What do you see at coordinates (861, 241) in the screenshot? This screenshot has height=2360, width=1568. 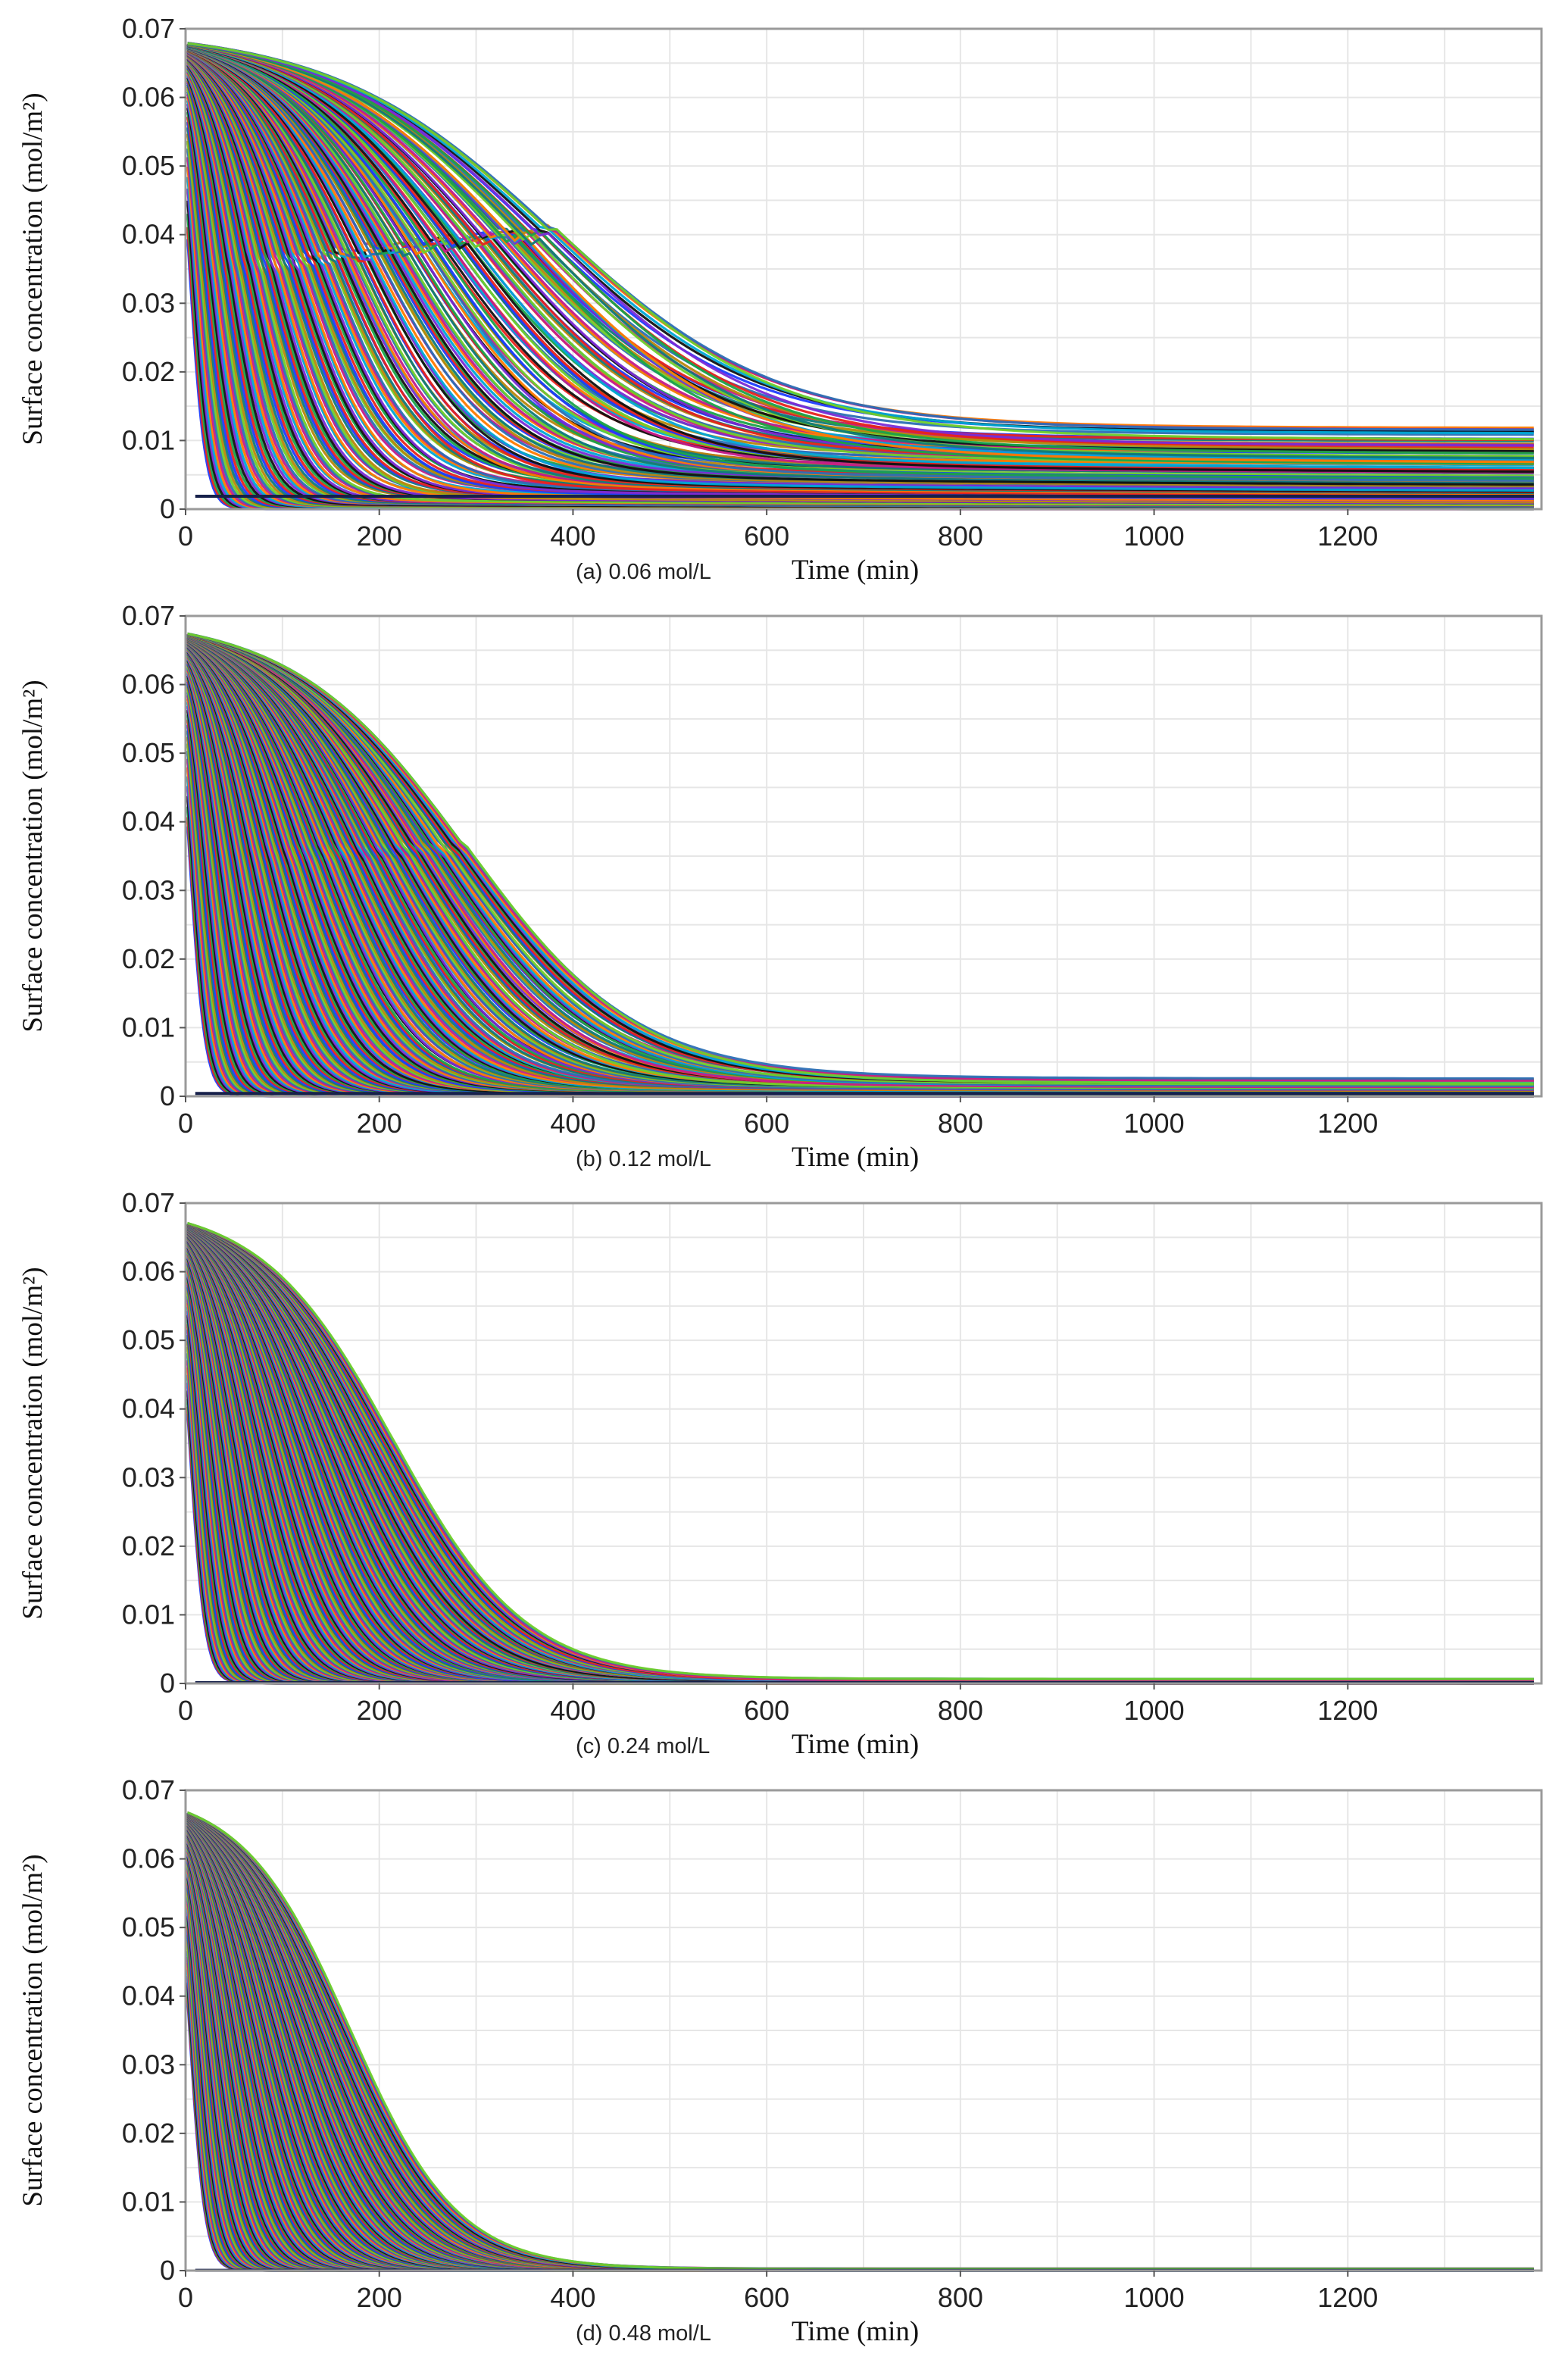 I see `series-line` at bounding box center [861, 241].